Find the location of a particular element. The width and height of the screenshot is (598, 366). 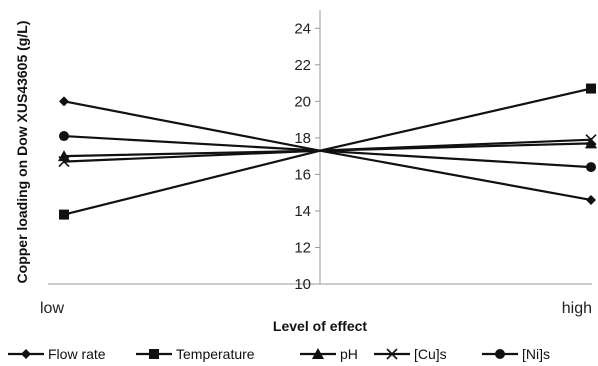

series-line is located at coordinates (327, 151).